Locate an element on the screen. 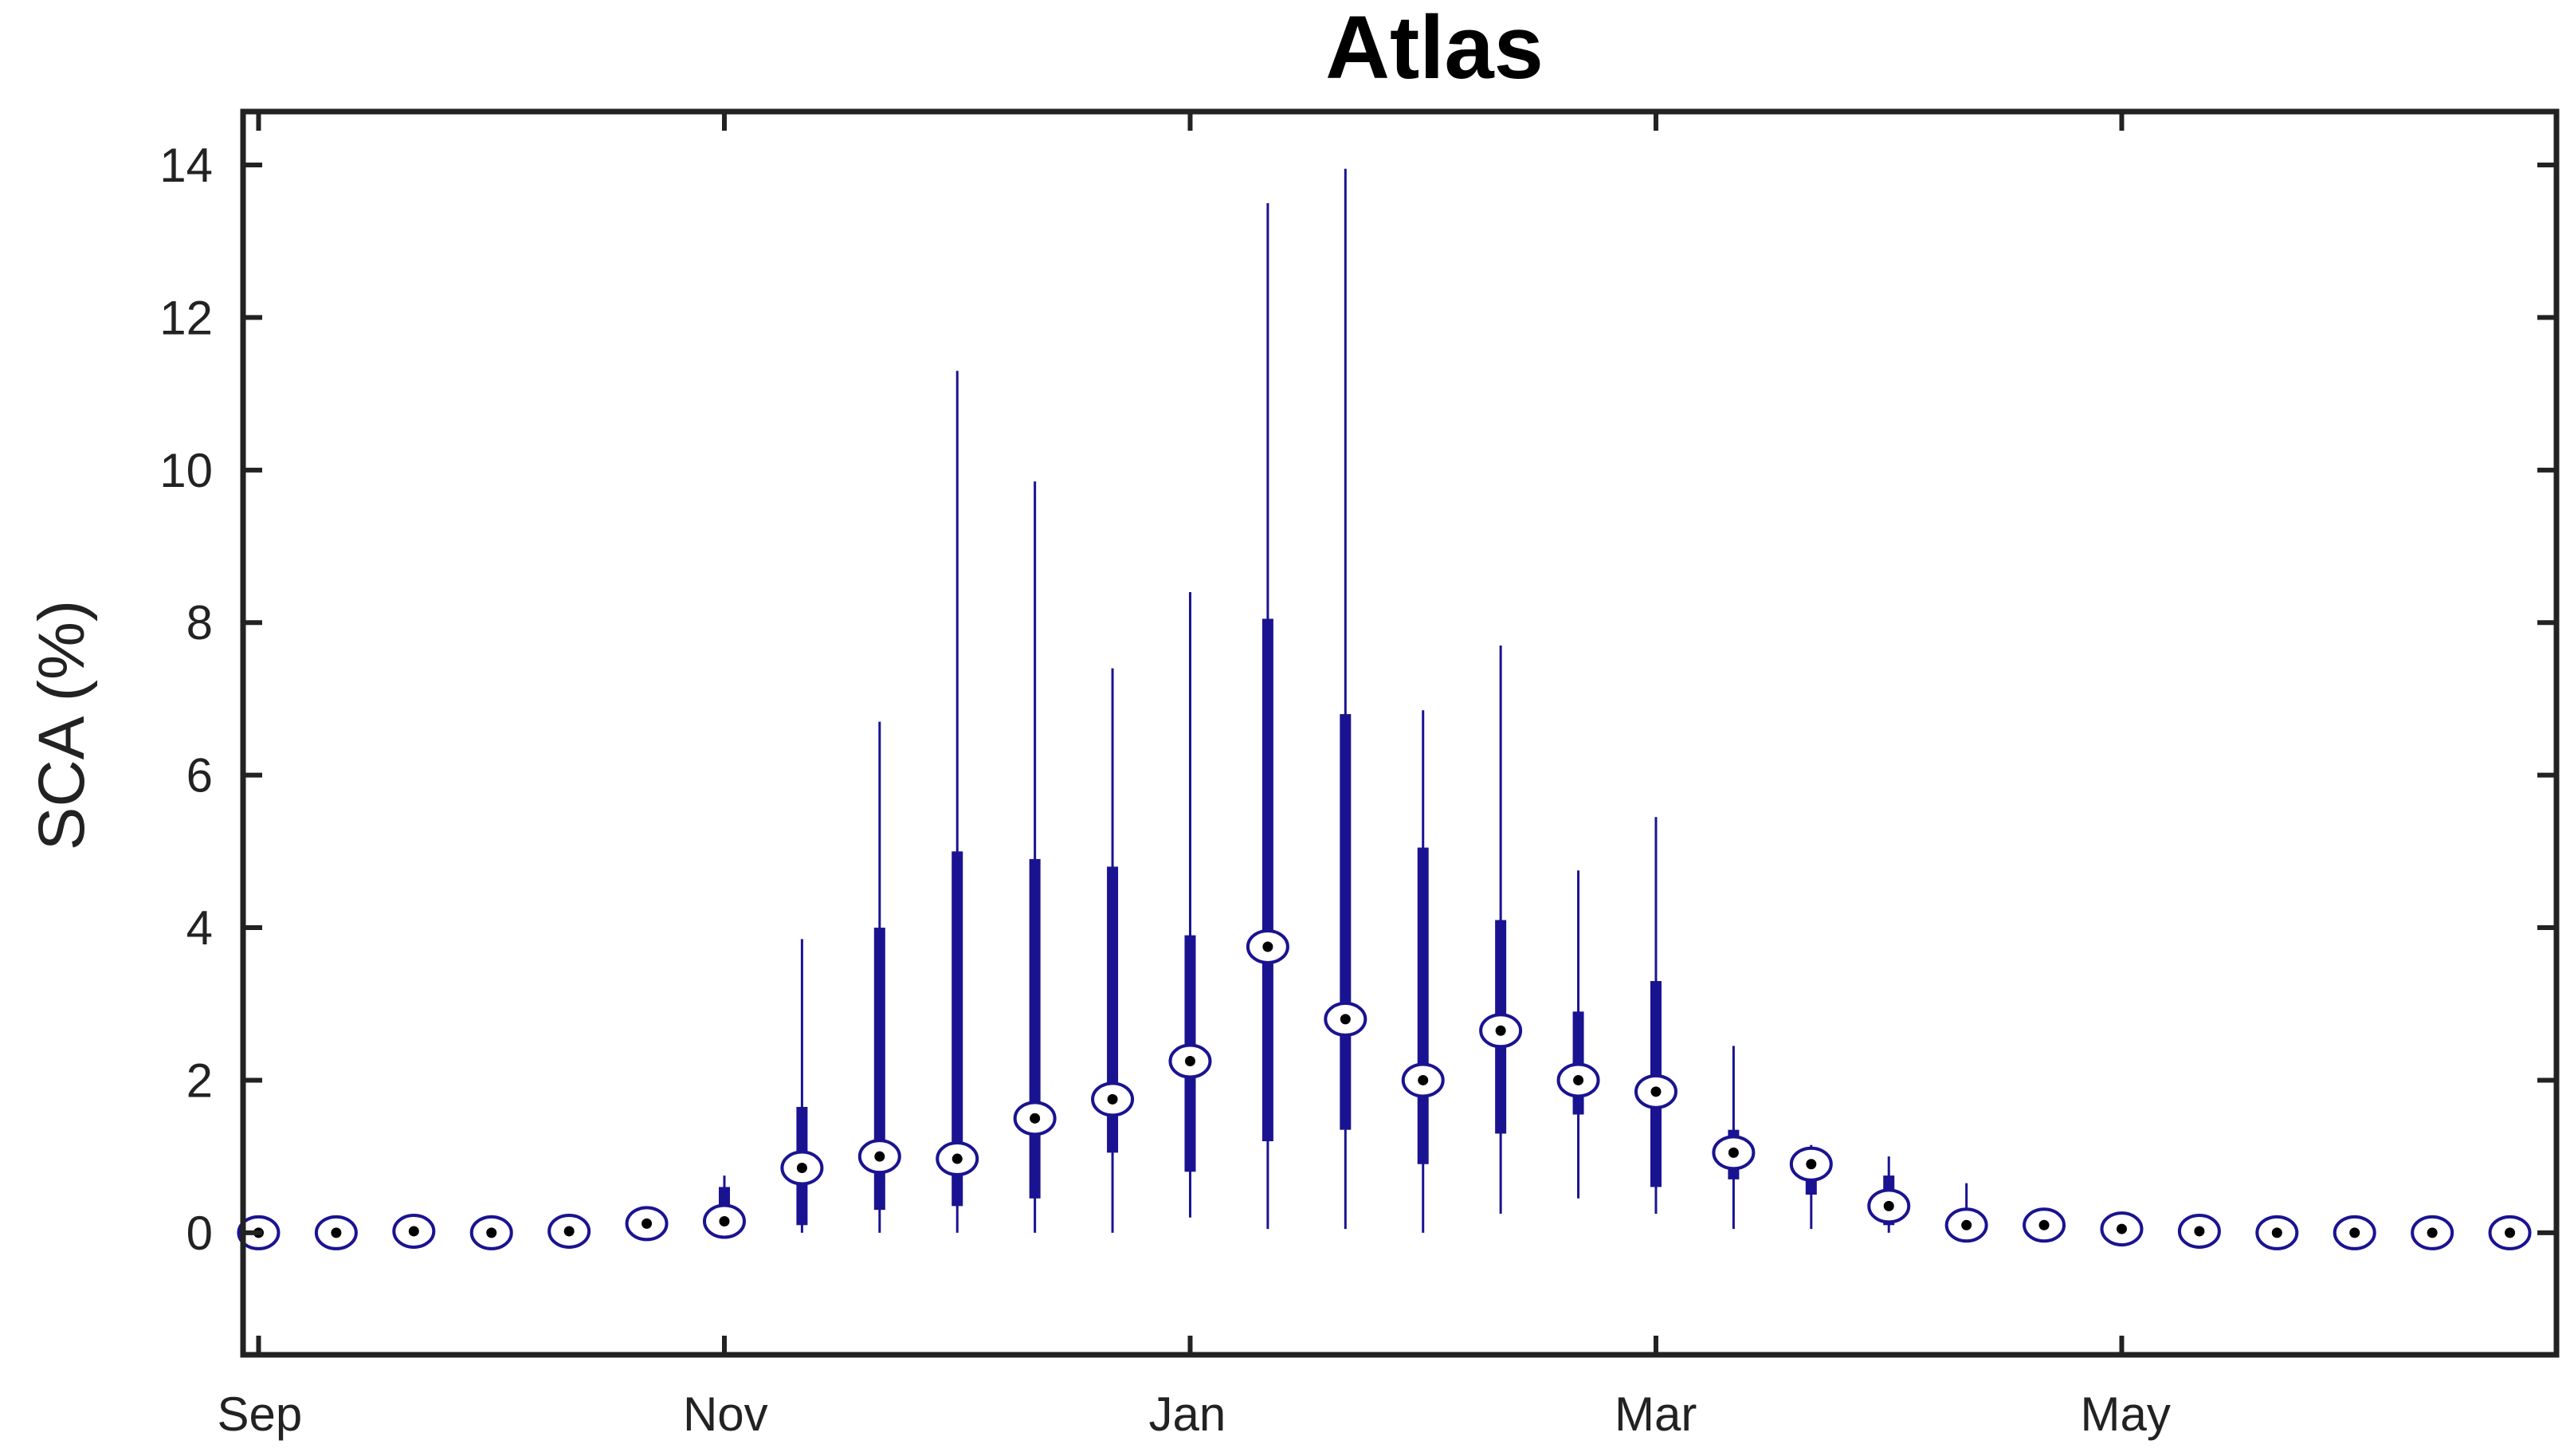  y-tick-label: 6 is located at coordinates (200, 776).